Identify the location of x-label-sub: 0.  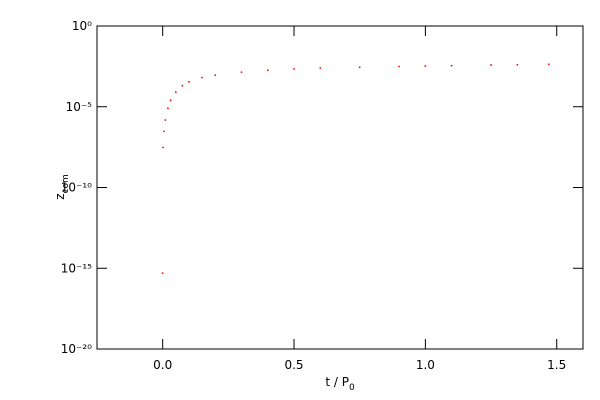
(352, 388).